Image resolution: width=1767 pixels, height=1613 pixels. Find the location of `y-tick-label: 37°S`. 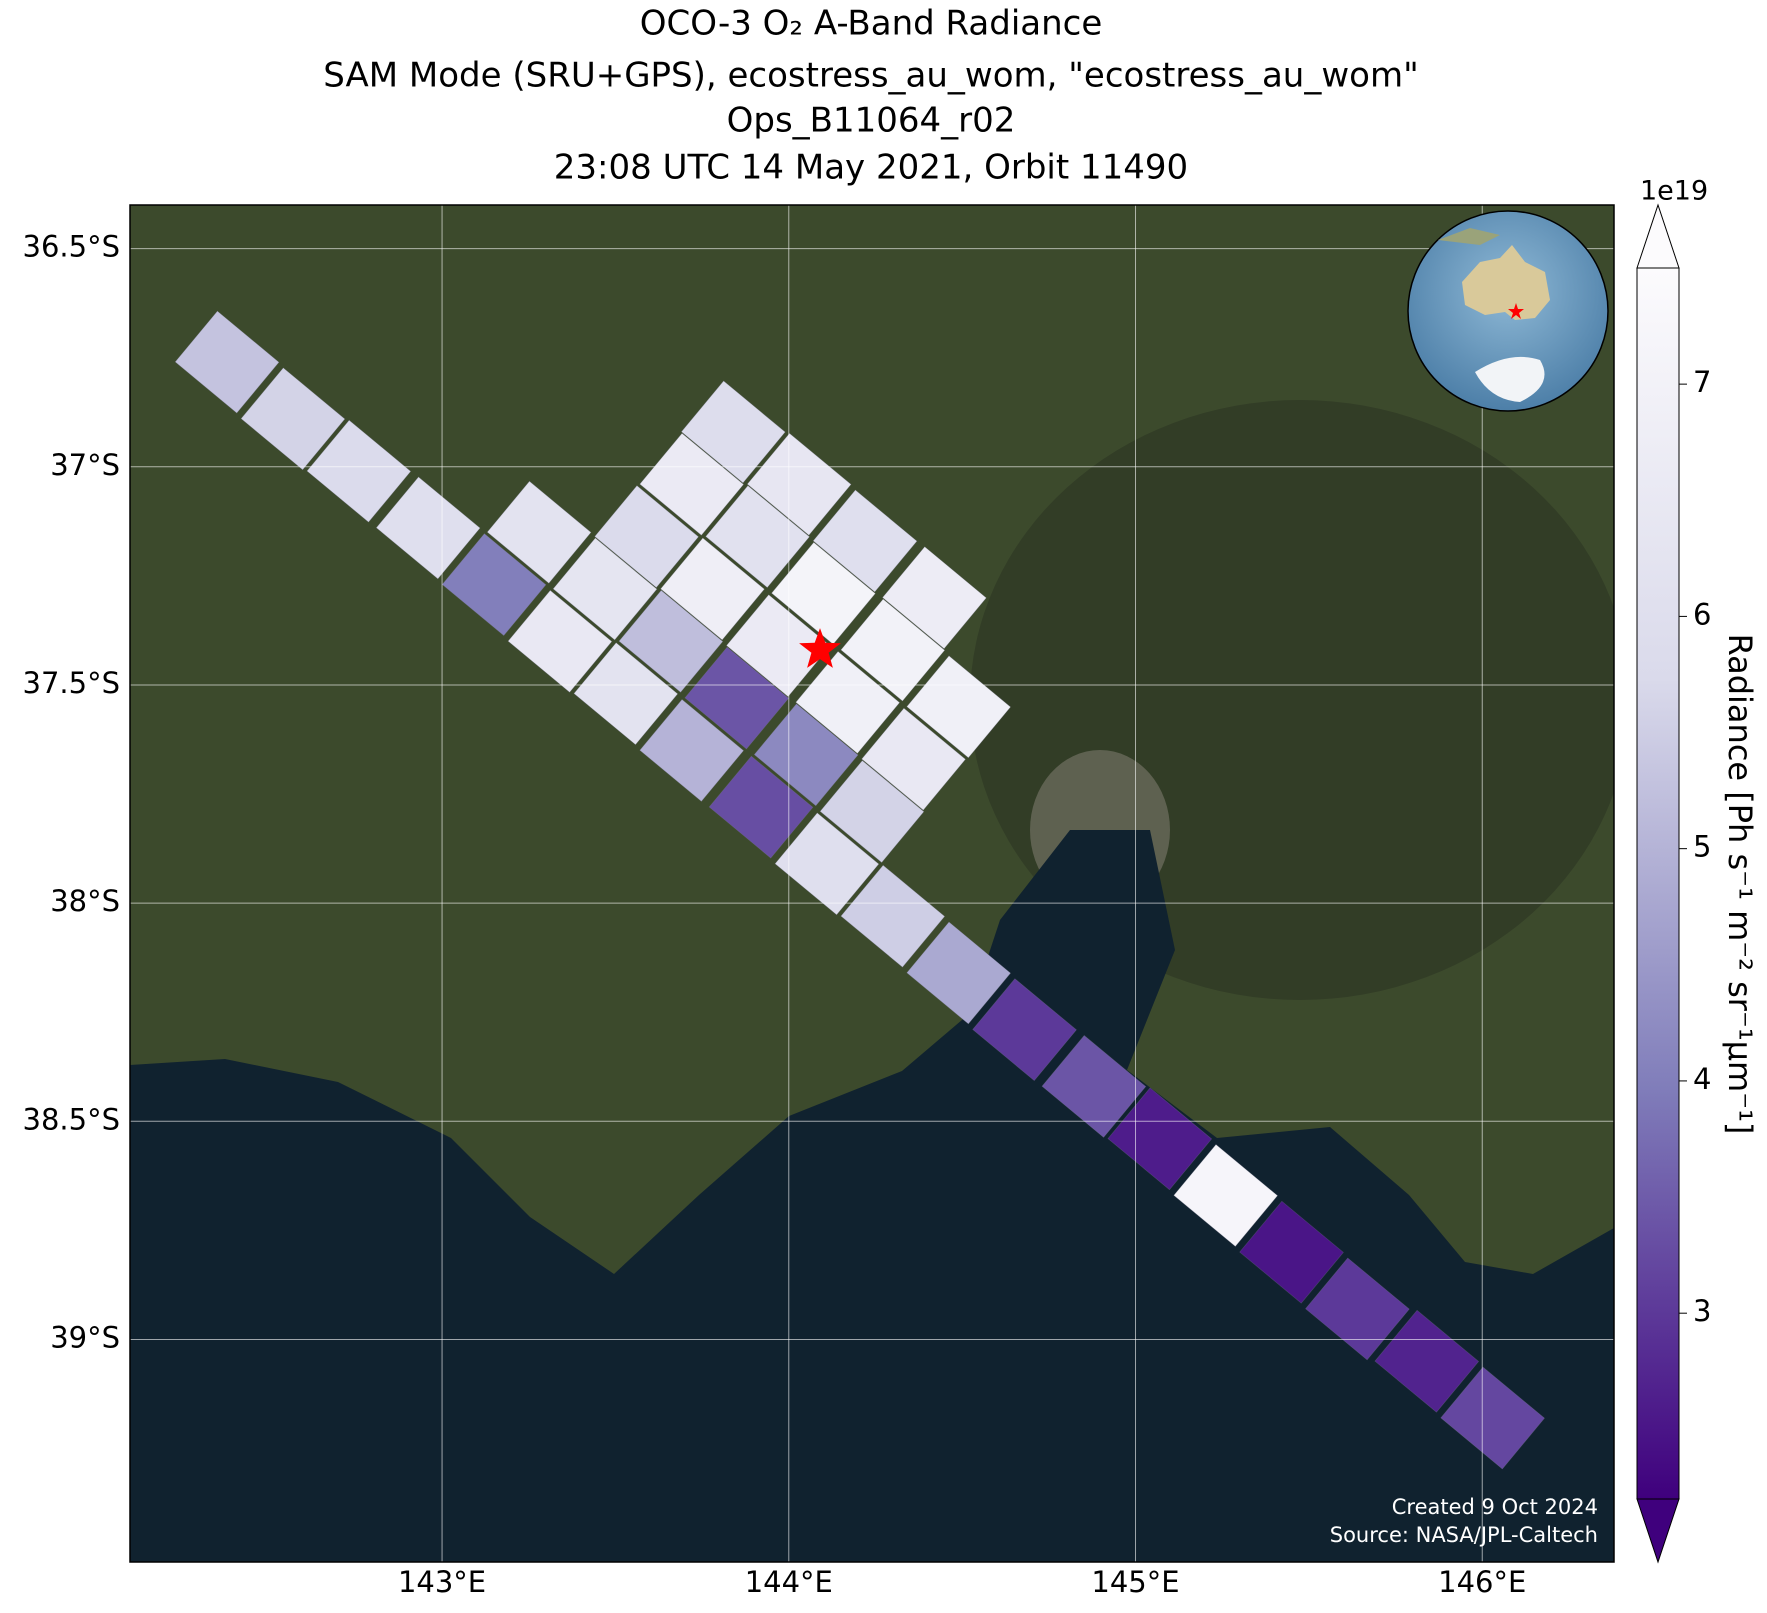

y-tick-label: 37°S is located at coordinates (85, 465).